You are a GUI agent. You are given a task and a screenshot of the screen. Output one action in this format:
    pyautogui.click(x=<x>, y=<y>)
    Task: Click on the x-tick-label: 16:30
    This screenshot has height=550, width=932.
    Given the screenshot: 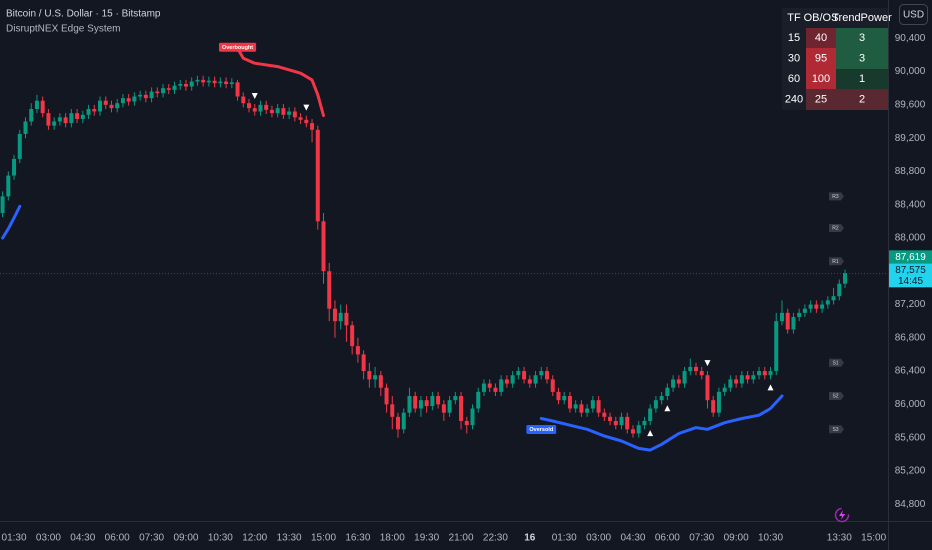 What is the action you would take?
    pyautogui.click(x=357, y=538)
    